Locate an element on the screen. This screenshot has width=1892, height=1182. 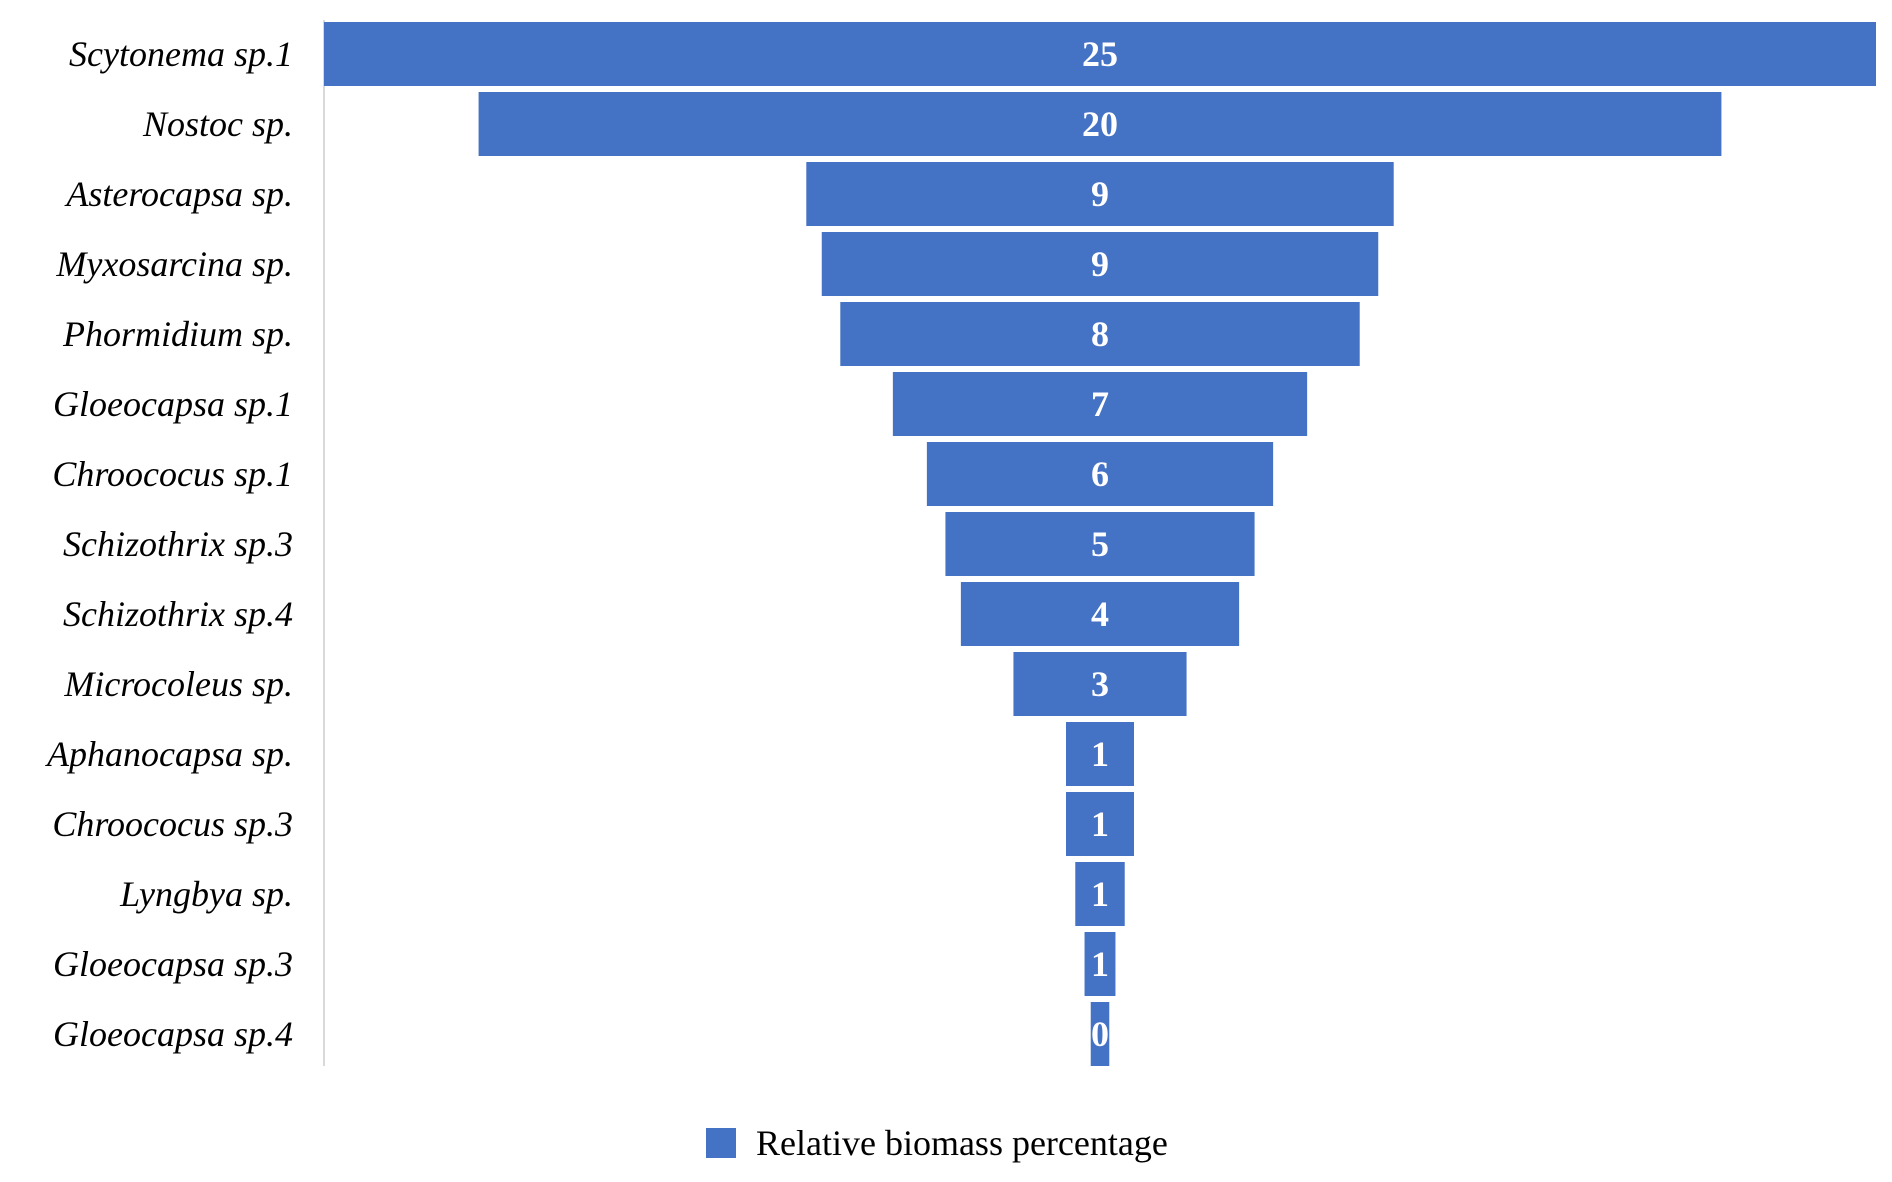
category-label: Schizothrix sp.3 is located at coordinates (178, 544).